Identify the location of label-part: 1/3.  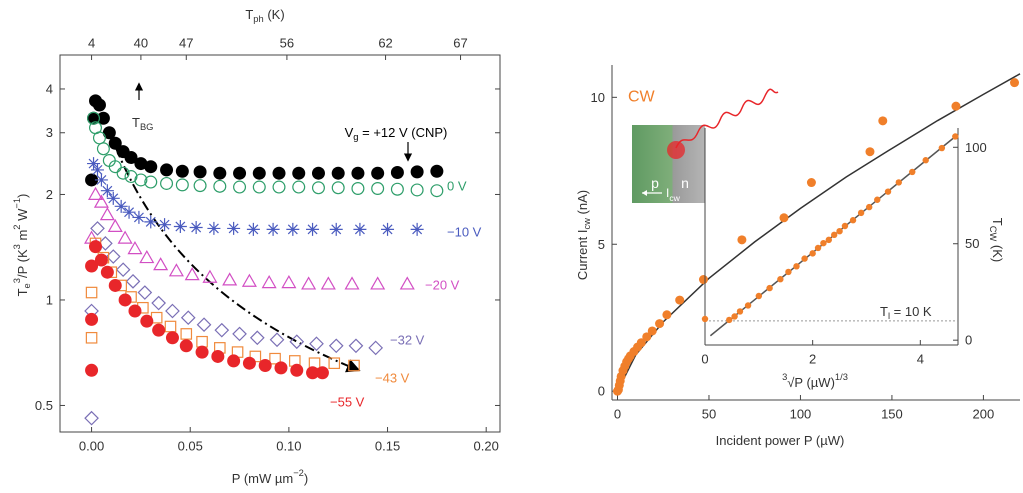
(841, 377).